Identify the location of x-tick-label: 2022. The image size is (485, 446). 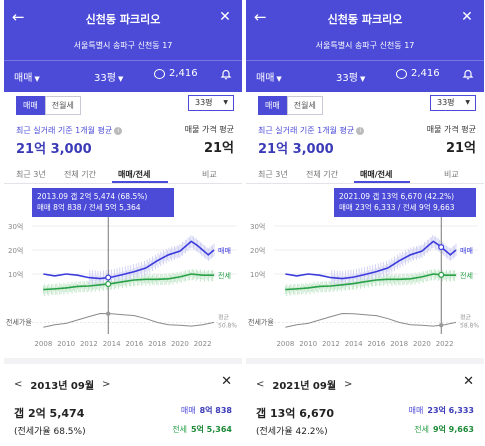
(203, 344).